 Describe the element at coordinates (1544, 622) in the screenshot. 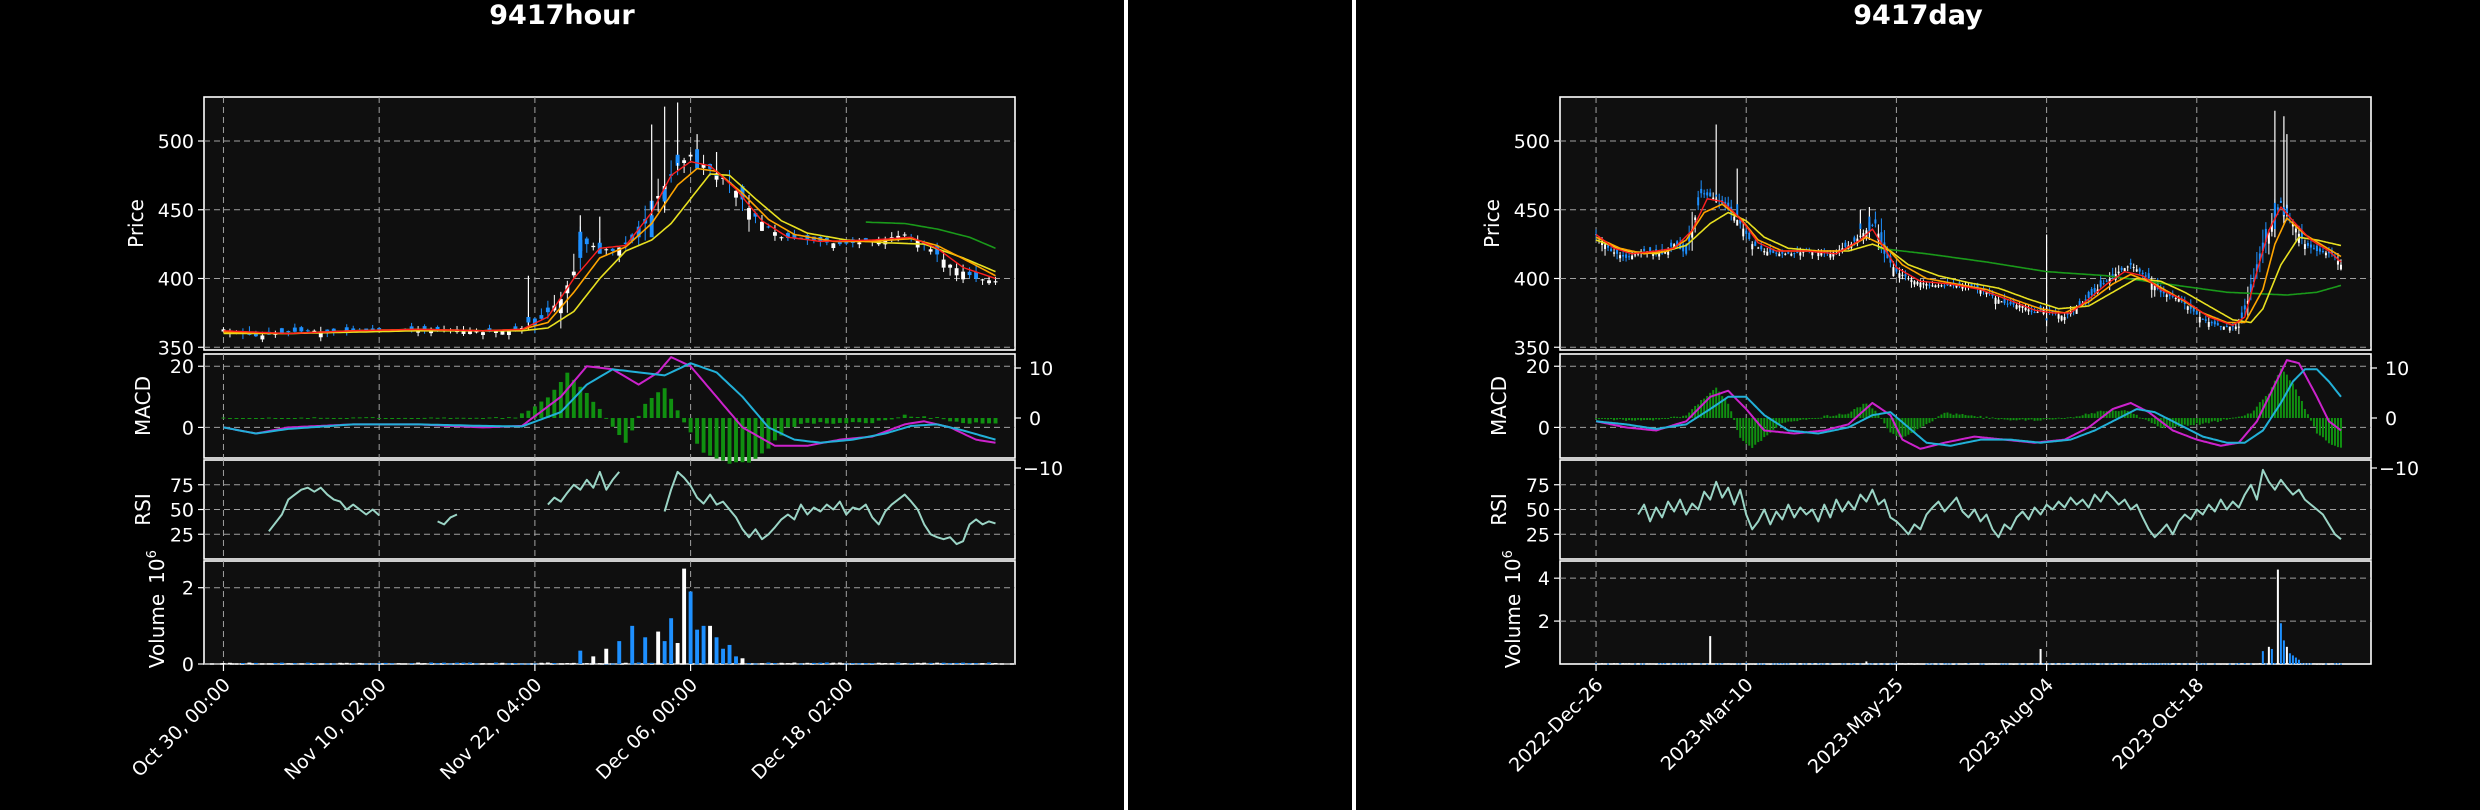

I see `y-tick-label: 2` at that location.